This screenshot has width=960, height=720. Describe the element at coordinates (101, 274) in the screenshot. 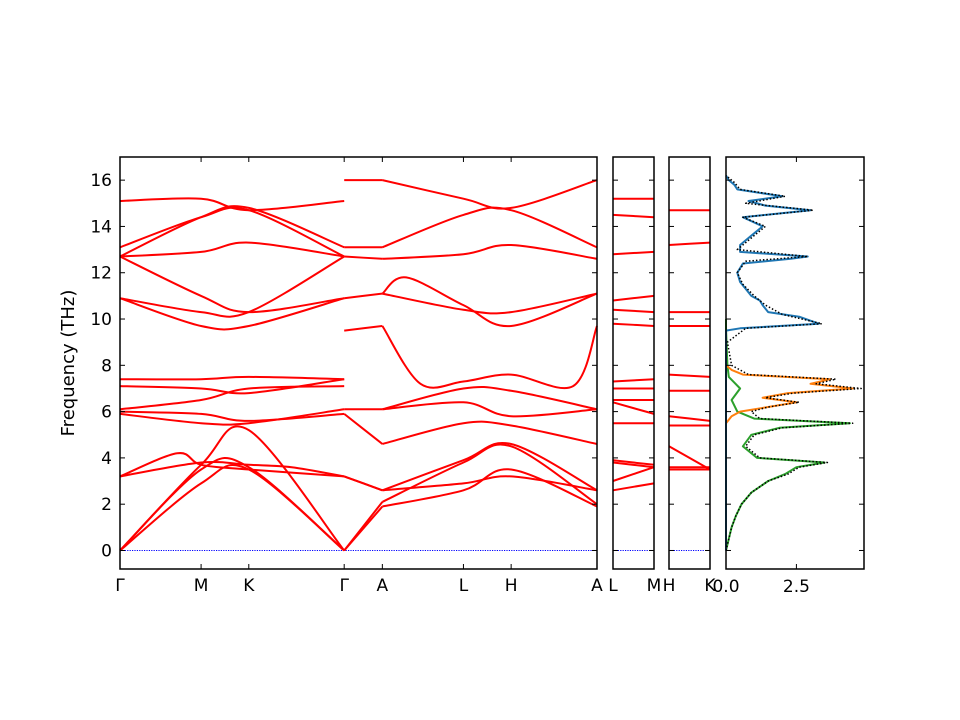

I see `y-tick-label: 12` at that location.